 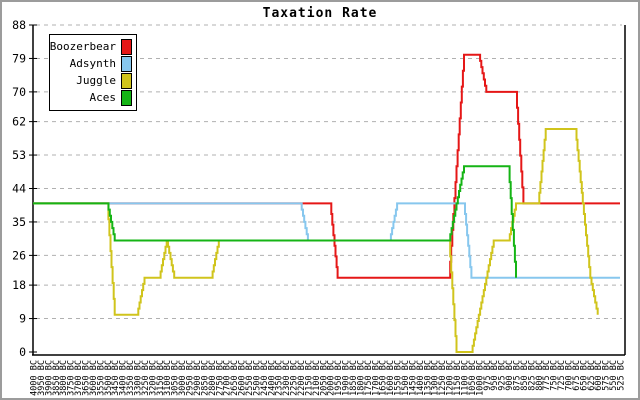 What do you see at coordinates (569, 375) in the screenshot?
I see `x-tick-label: 700 BC` at bounding box center [569, 375].